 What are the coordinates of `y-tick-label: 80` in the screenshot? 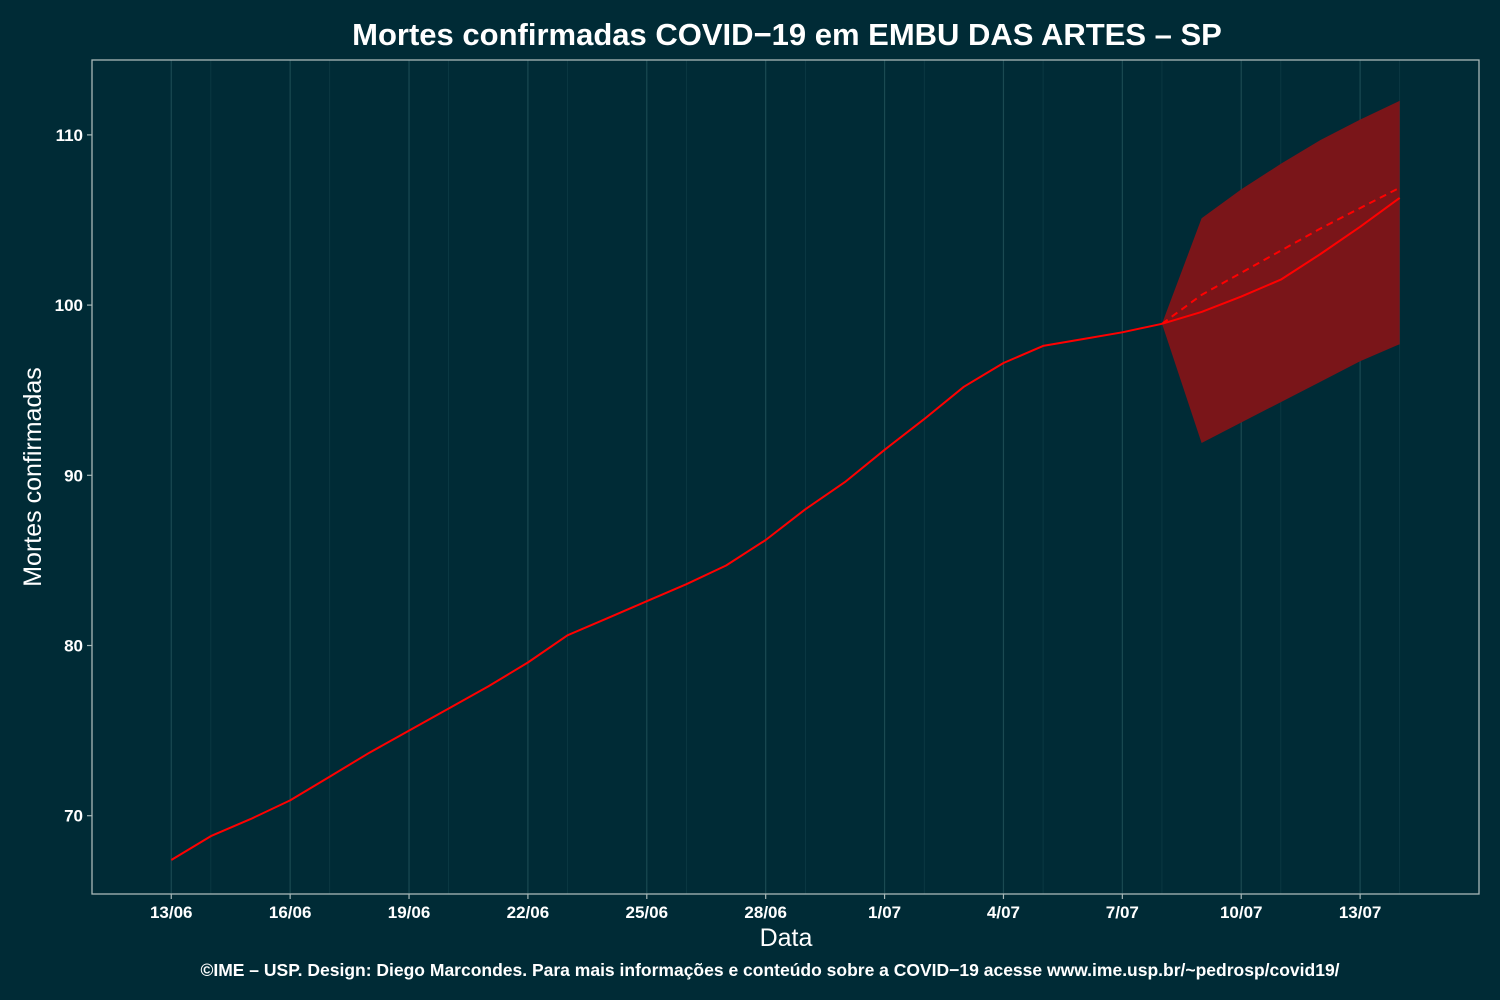 It's located at (73, 646).